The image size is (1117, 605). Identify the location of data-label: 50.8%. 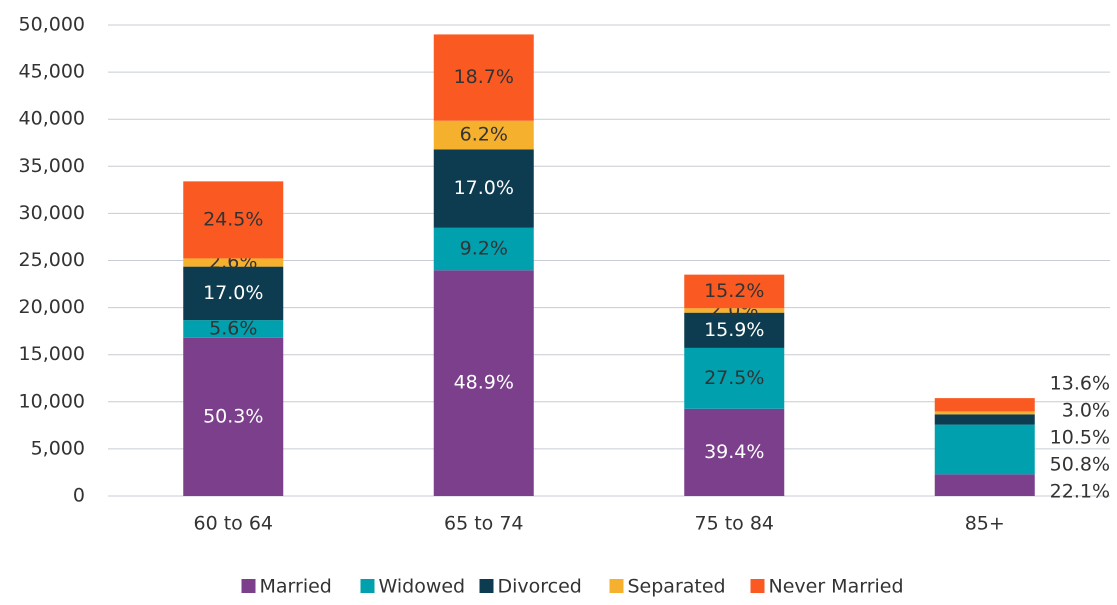
(1080, 465).